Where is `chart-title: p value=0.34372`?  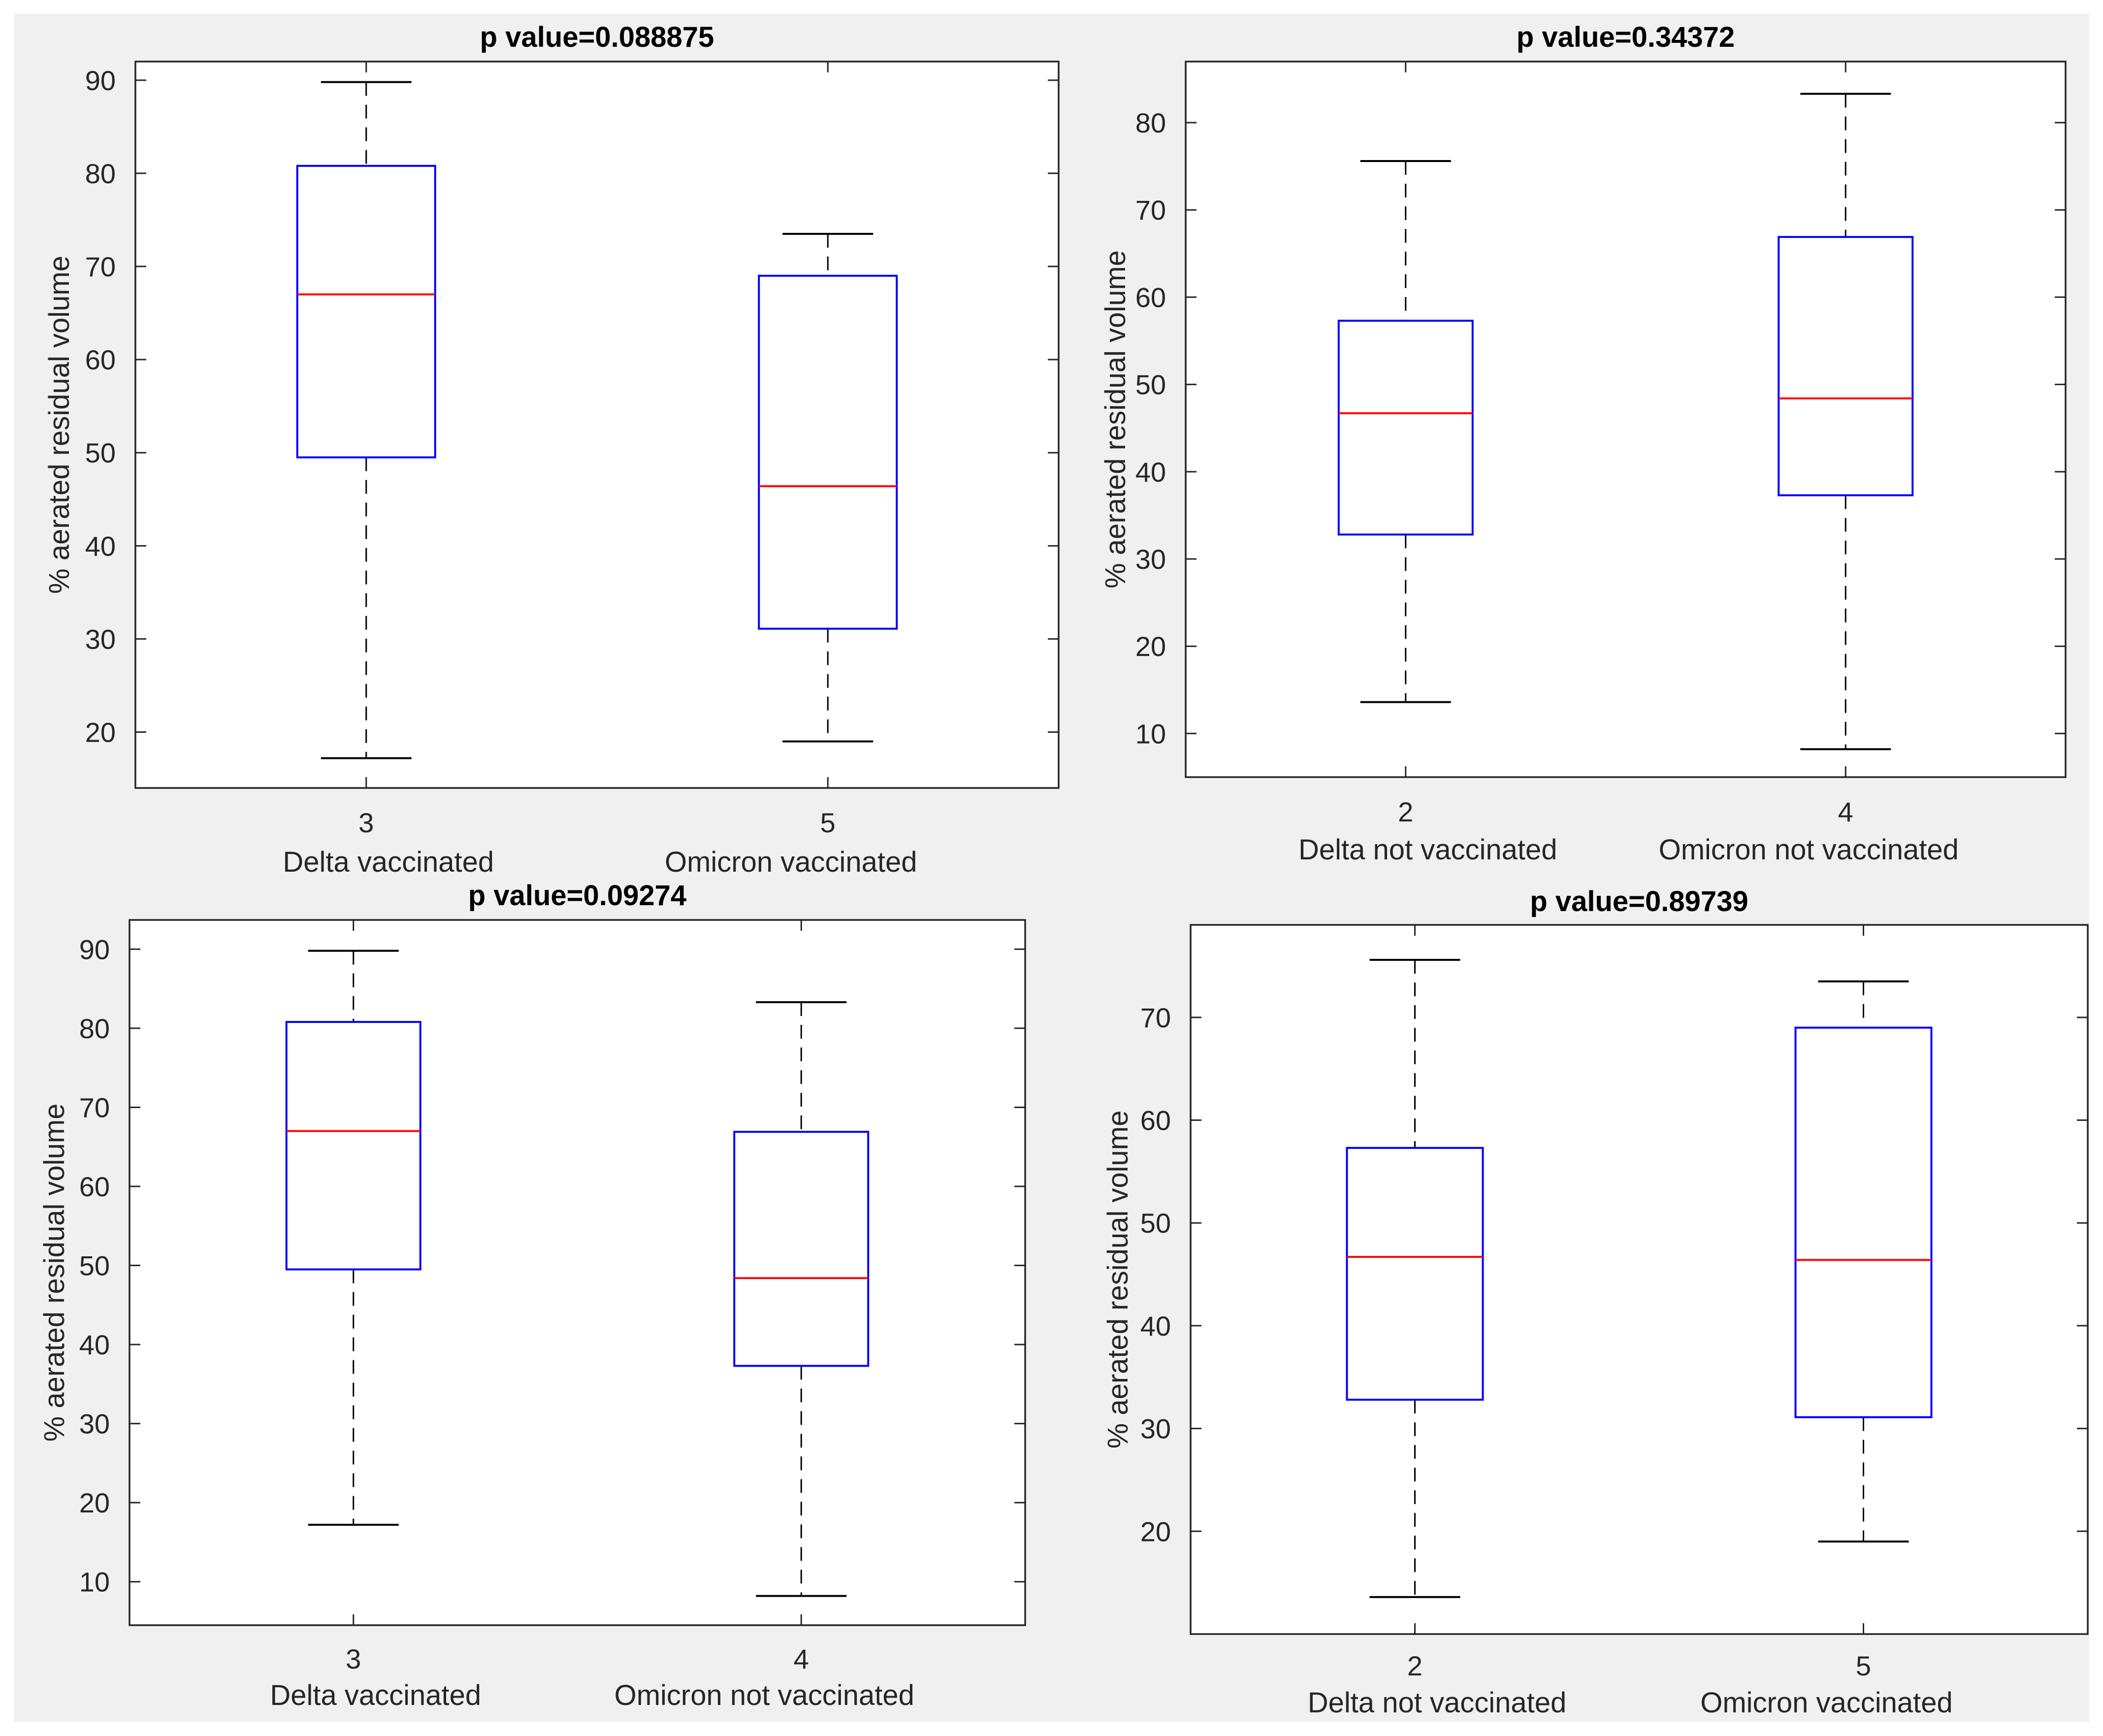
chart-title: p value=0.34372 is located at coordinates (1626, 37).